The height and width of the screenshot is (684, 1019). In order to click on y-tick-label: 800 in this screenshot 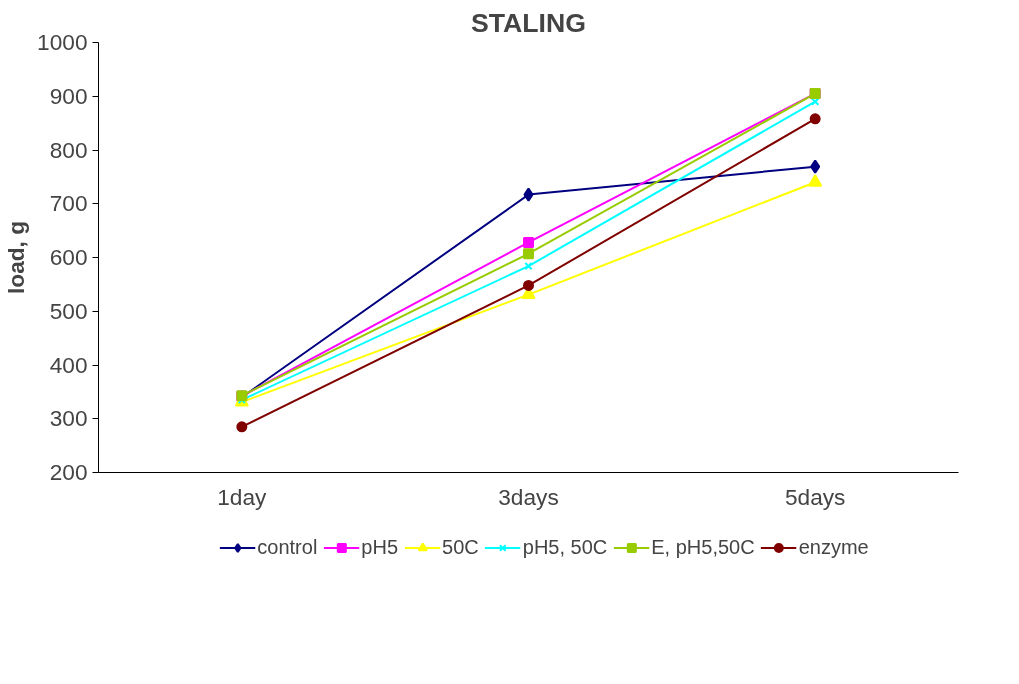, I will do `click(68, 149)`.